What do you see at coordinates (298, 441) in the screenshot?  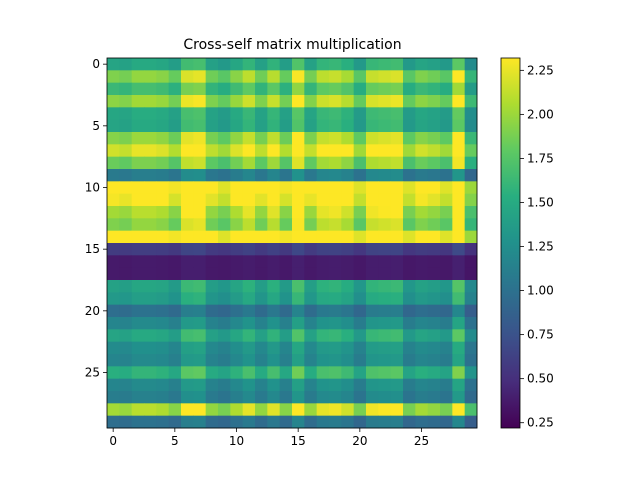 I see `x-tick-label: 15` at bounding box center [298, 441].